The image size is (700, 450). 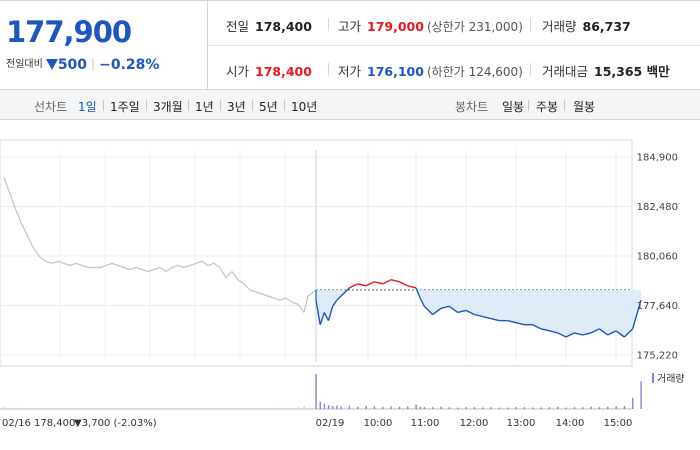 I want to click on prev-day-footer: 02/16 178,400▼3,700 (-2.03%), so click(x=79, y=423).